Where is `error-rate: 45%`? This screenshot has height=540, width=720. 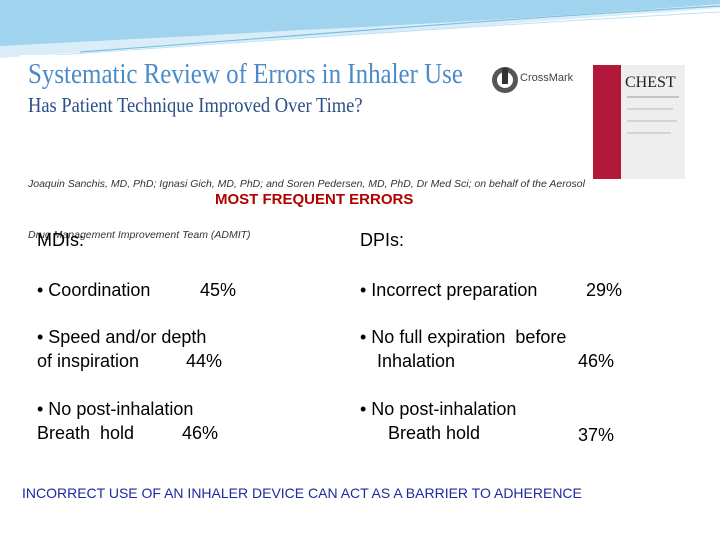 error-rate: 45% is located at coordinates (218, 290).